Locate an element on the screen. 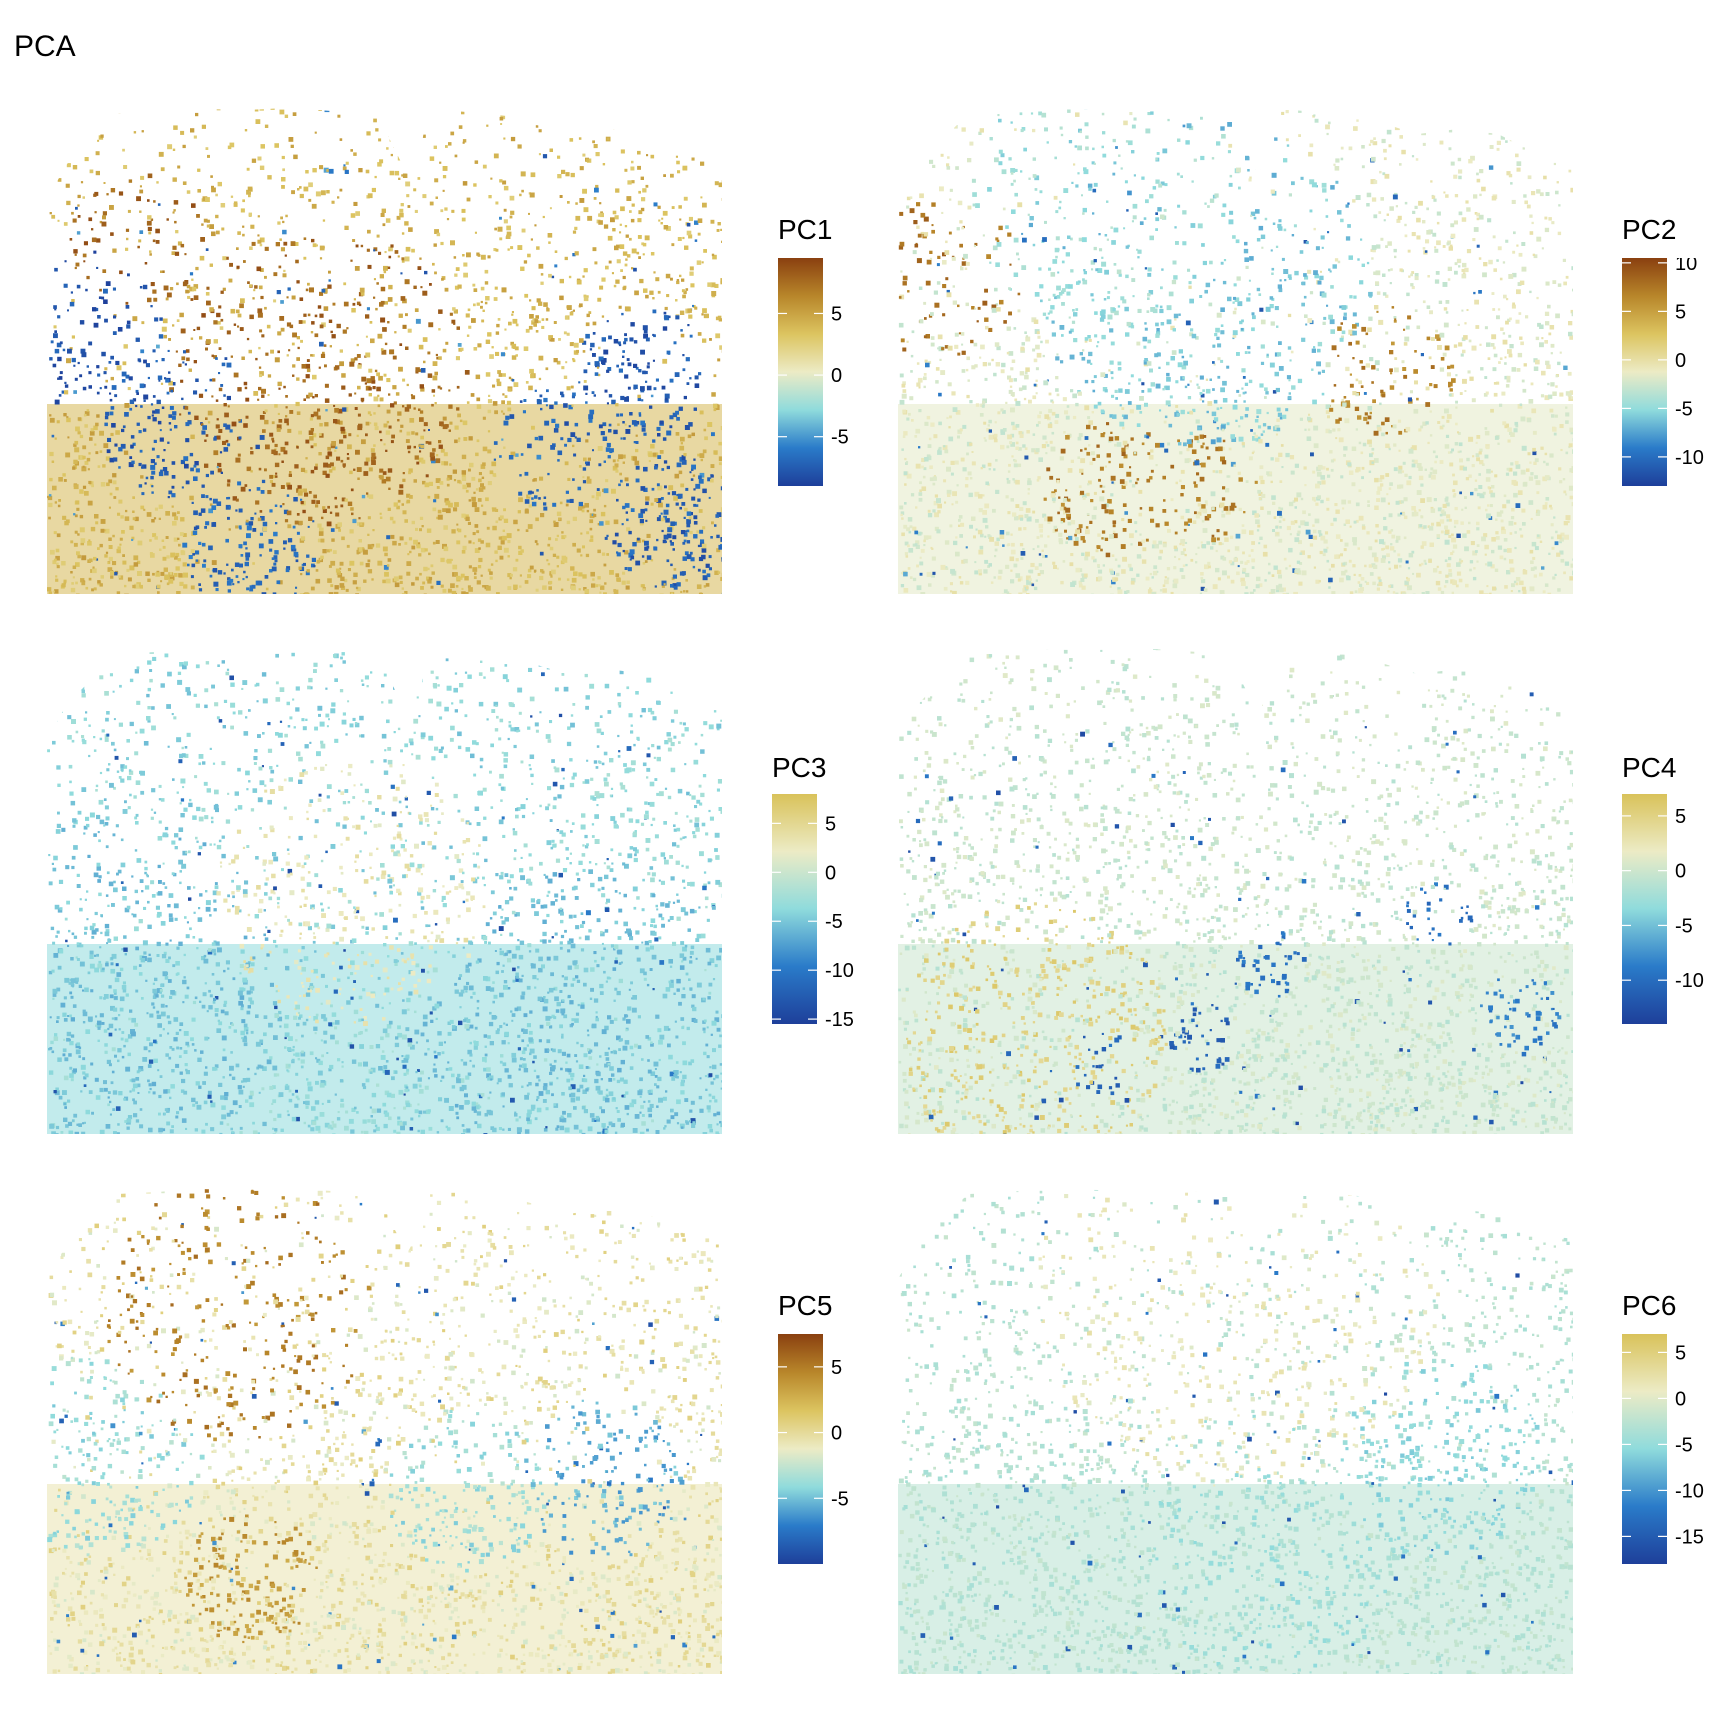 The width and height of the screenshot is (1728, 1728). panel-pc3-colorbar: 5 0 -5 -10 -15 is located at coordinates (813, 911).